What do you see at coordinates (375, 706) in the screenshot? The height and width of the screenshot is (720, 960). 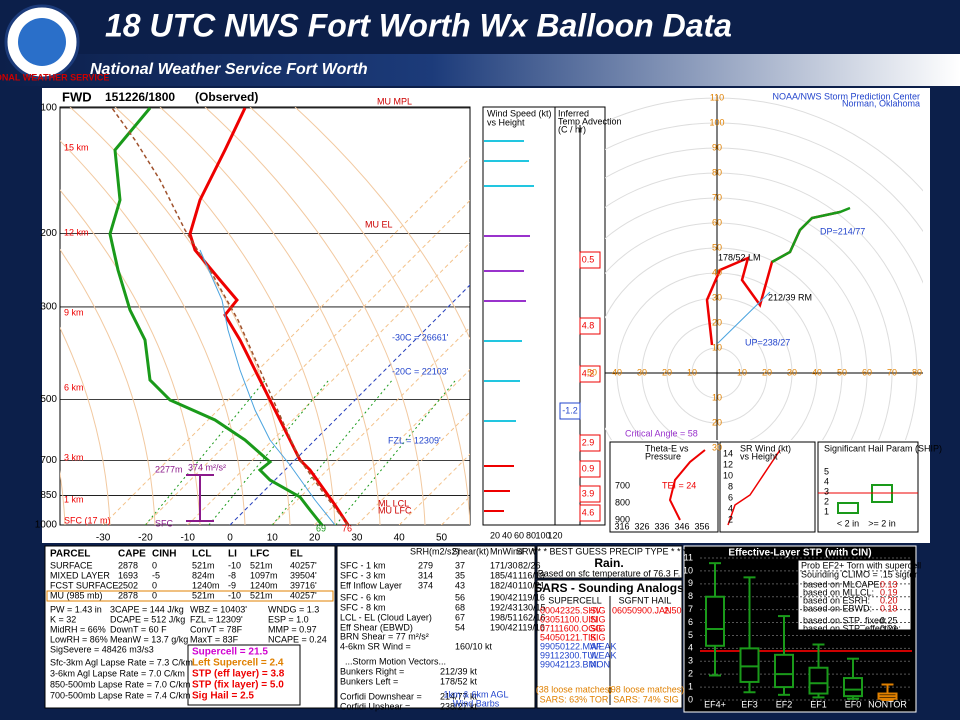 I see `label: Corfidi Upshear =` at bounding box center [375, 706].